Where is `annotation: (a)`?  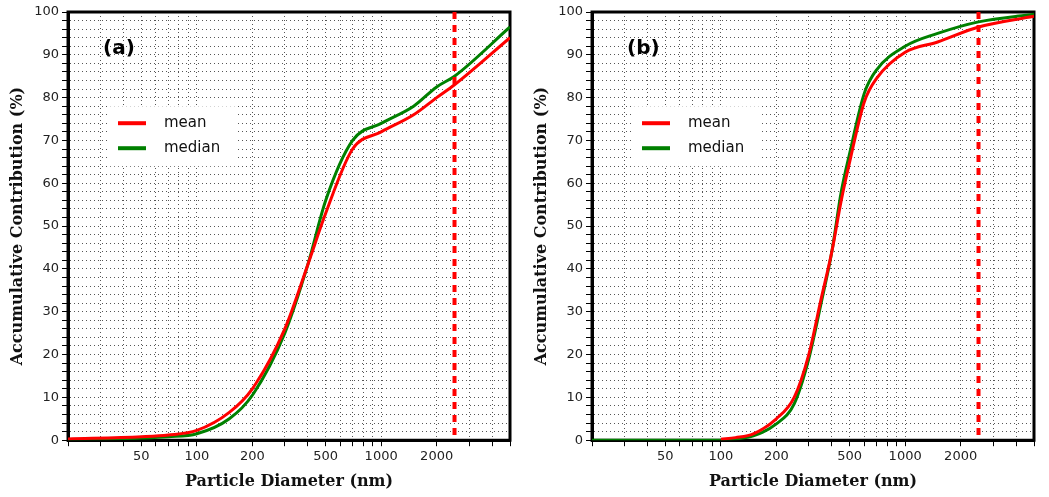
annotation: (a) is located at coordinates (119, 47).